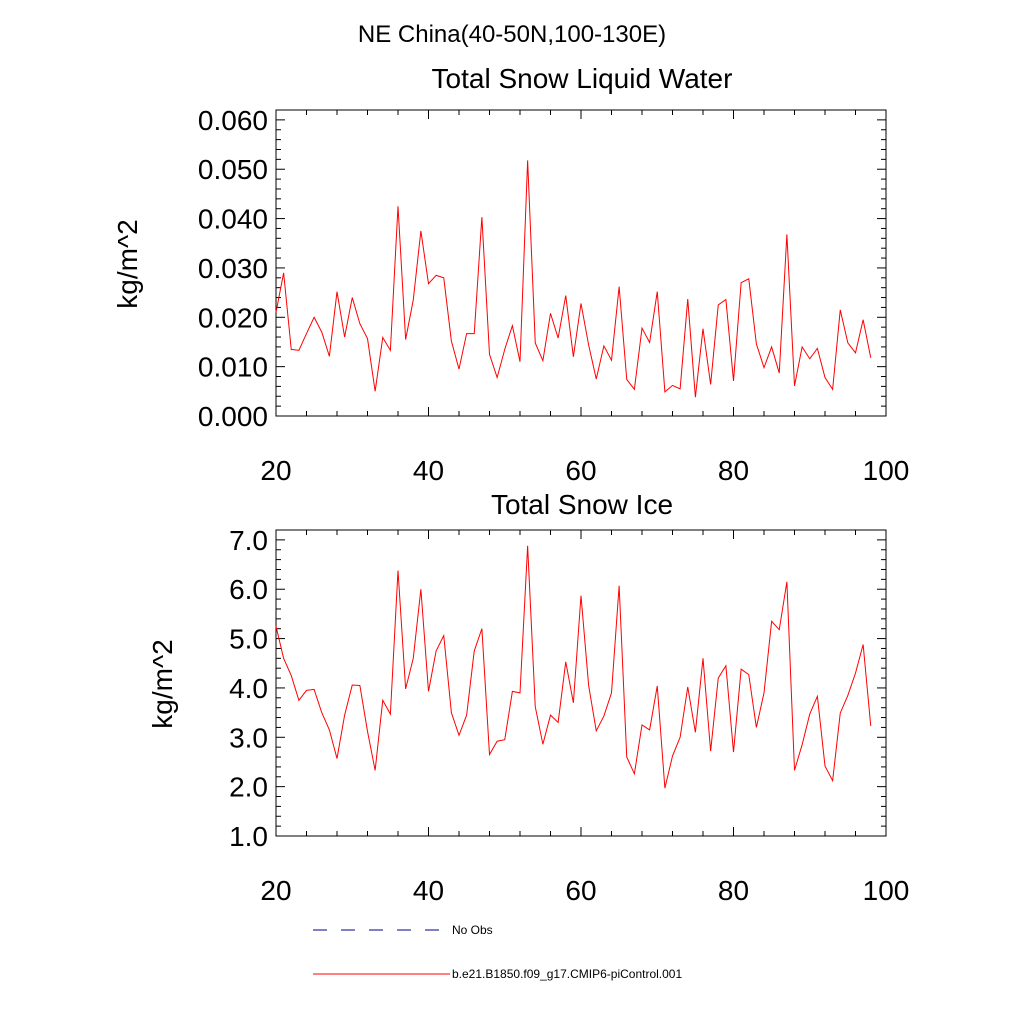 This screenshot has width=1024, height=1024. Describe the element at coordinates (248, 639) in the screenshot. I see `y-tick-label: 5.0` at that location.